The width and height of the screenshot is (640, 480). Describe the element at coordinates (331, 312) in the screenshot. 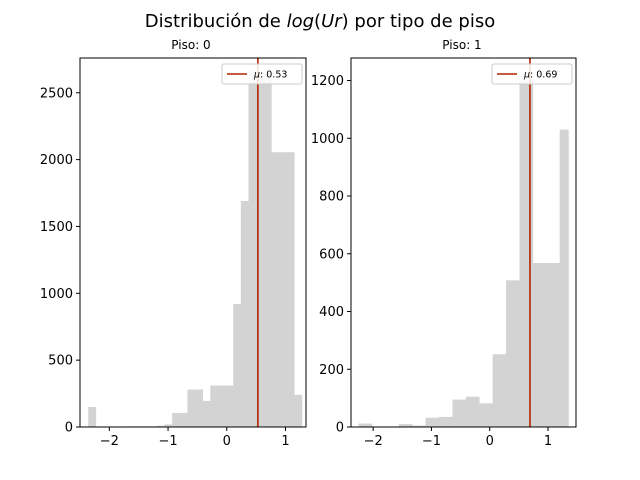

I see `y-tick-label: 400` at that location.